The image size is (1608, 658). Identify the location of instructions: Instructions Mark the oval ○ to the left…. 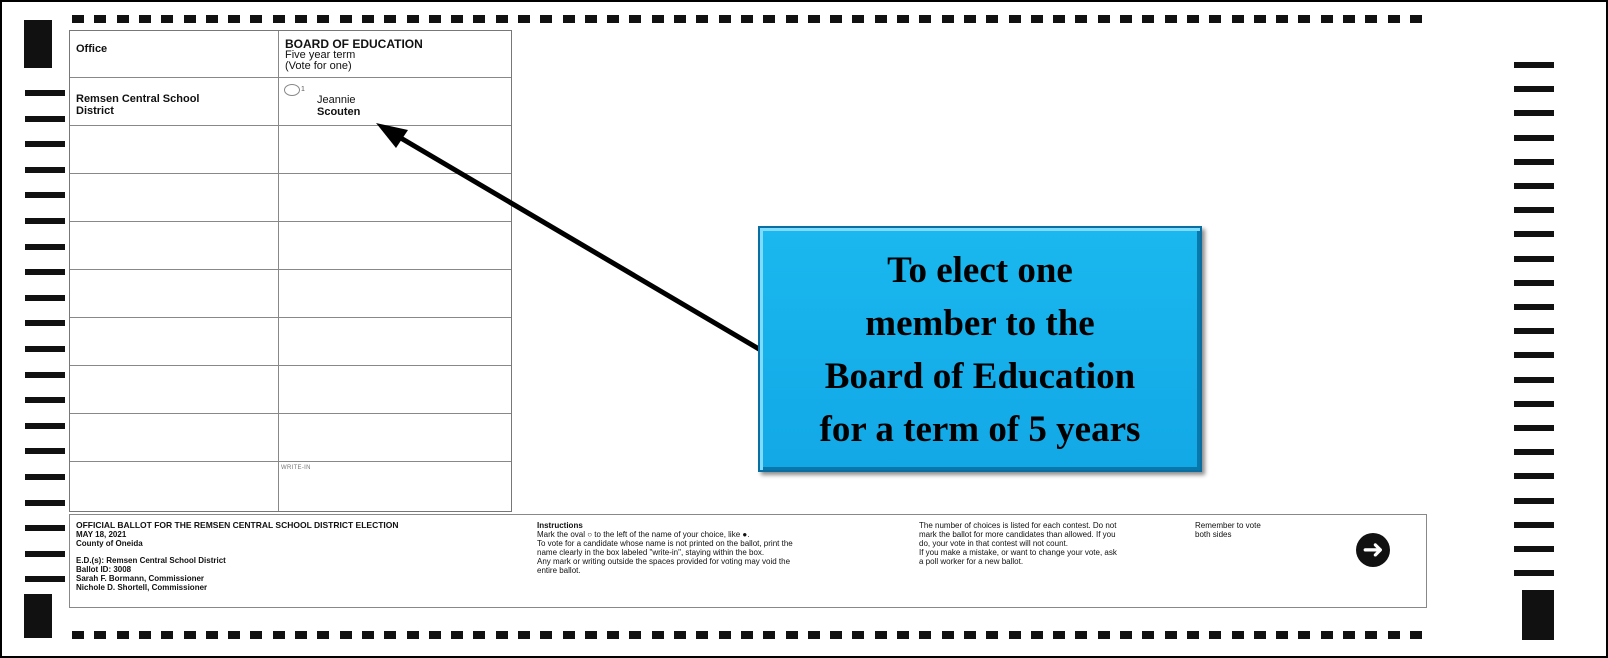
(717, 548).